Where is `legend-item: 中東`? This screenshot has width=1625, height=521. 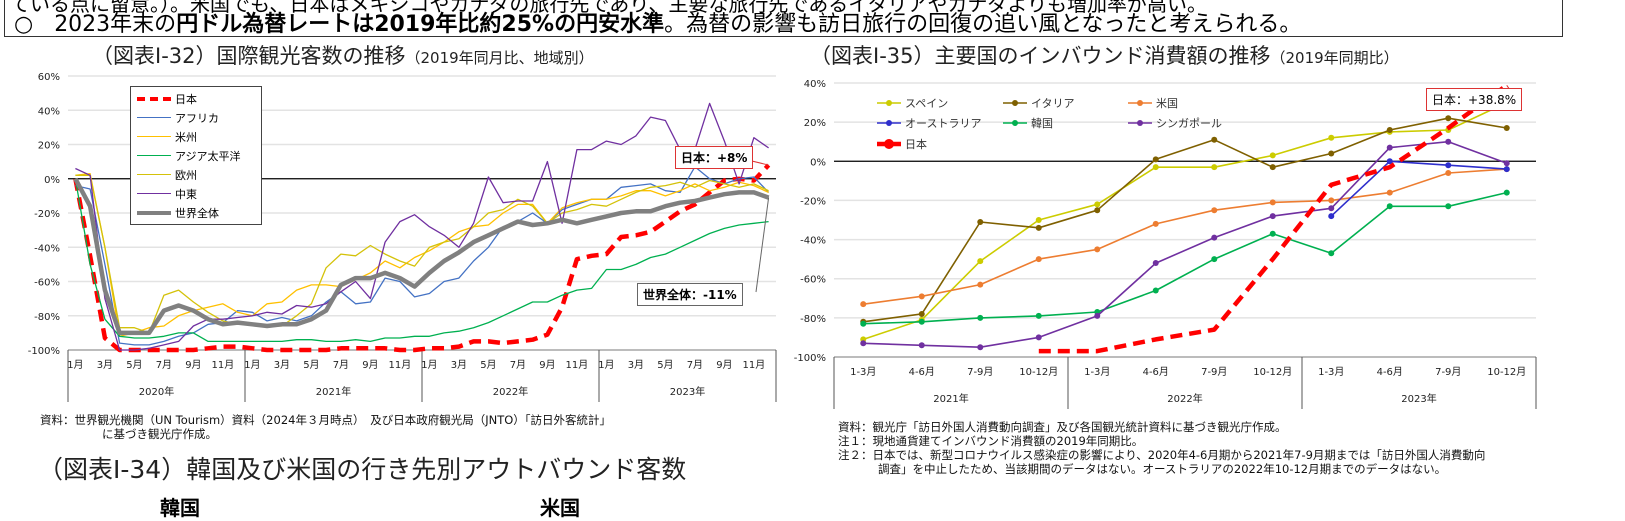 legend-item: 中東 is located at coordinates (196, 193).